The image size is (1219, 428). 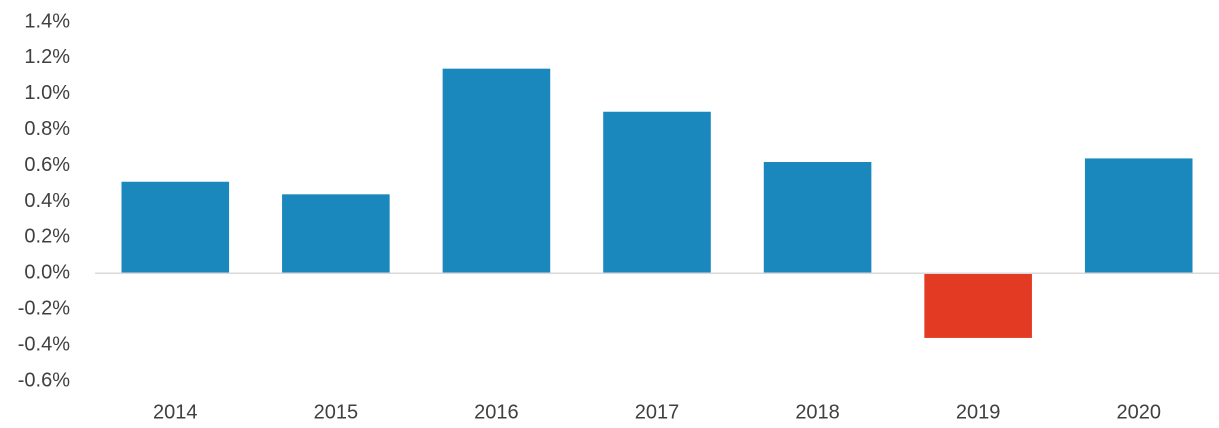 What do you see at coordinates (44, 380) in the screenshot?
I see `y-tick-label: -0.6%` at bounding box center [44, 380].